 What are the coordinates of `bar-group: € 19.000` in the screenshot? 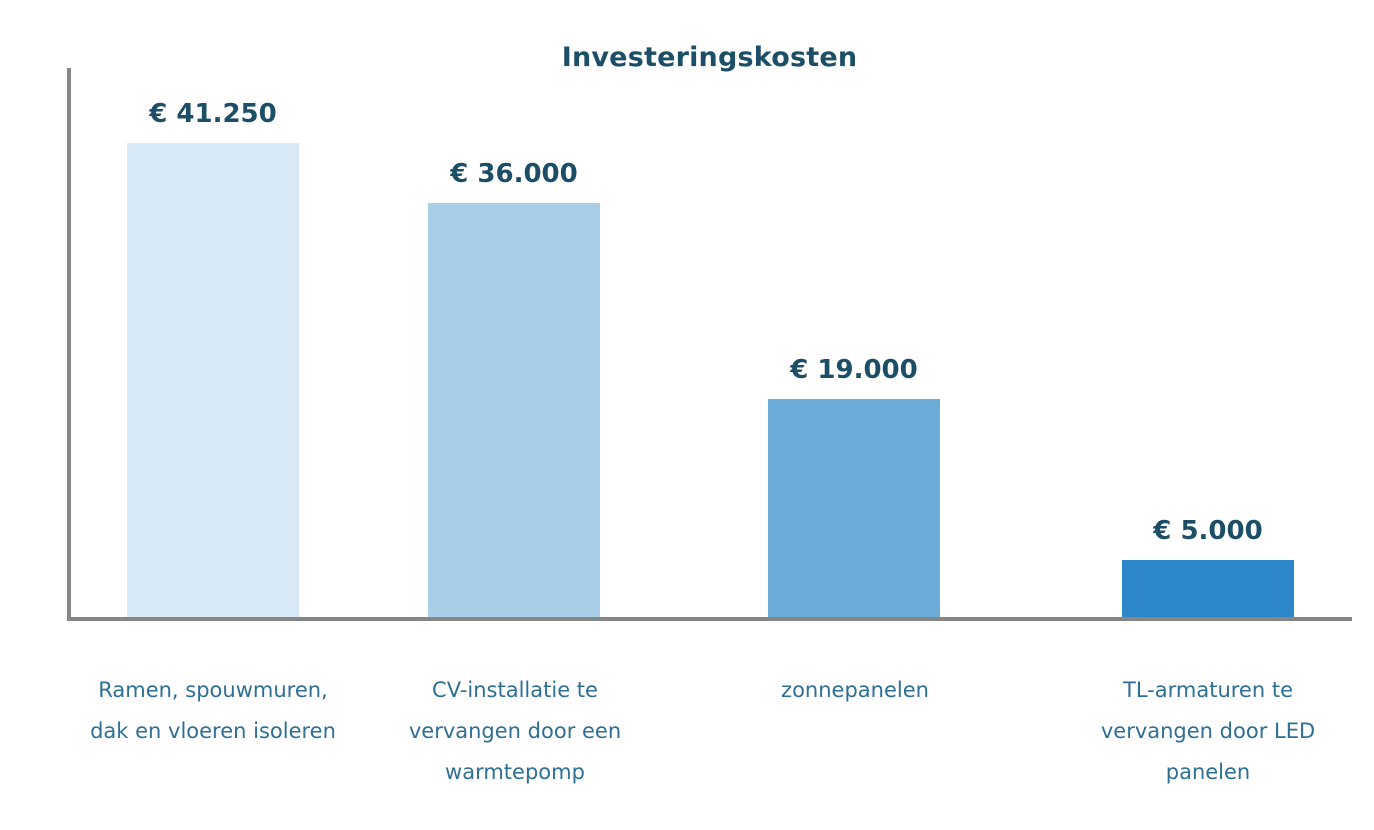 It's located at (854, 486).